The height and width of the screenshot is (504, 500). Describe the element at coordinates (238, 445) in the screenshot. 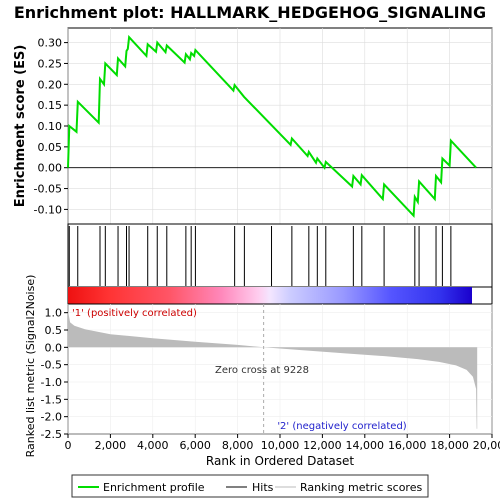

I see `x-tick-label: 8,000` at that location.